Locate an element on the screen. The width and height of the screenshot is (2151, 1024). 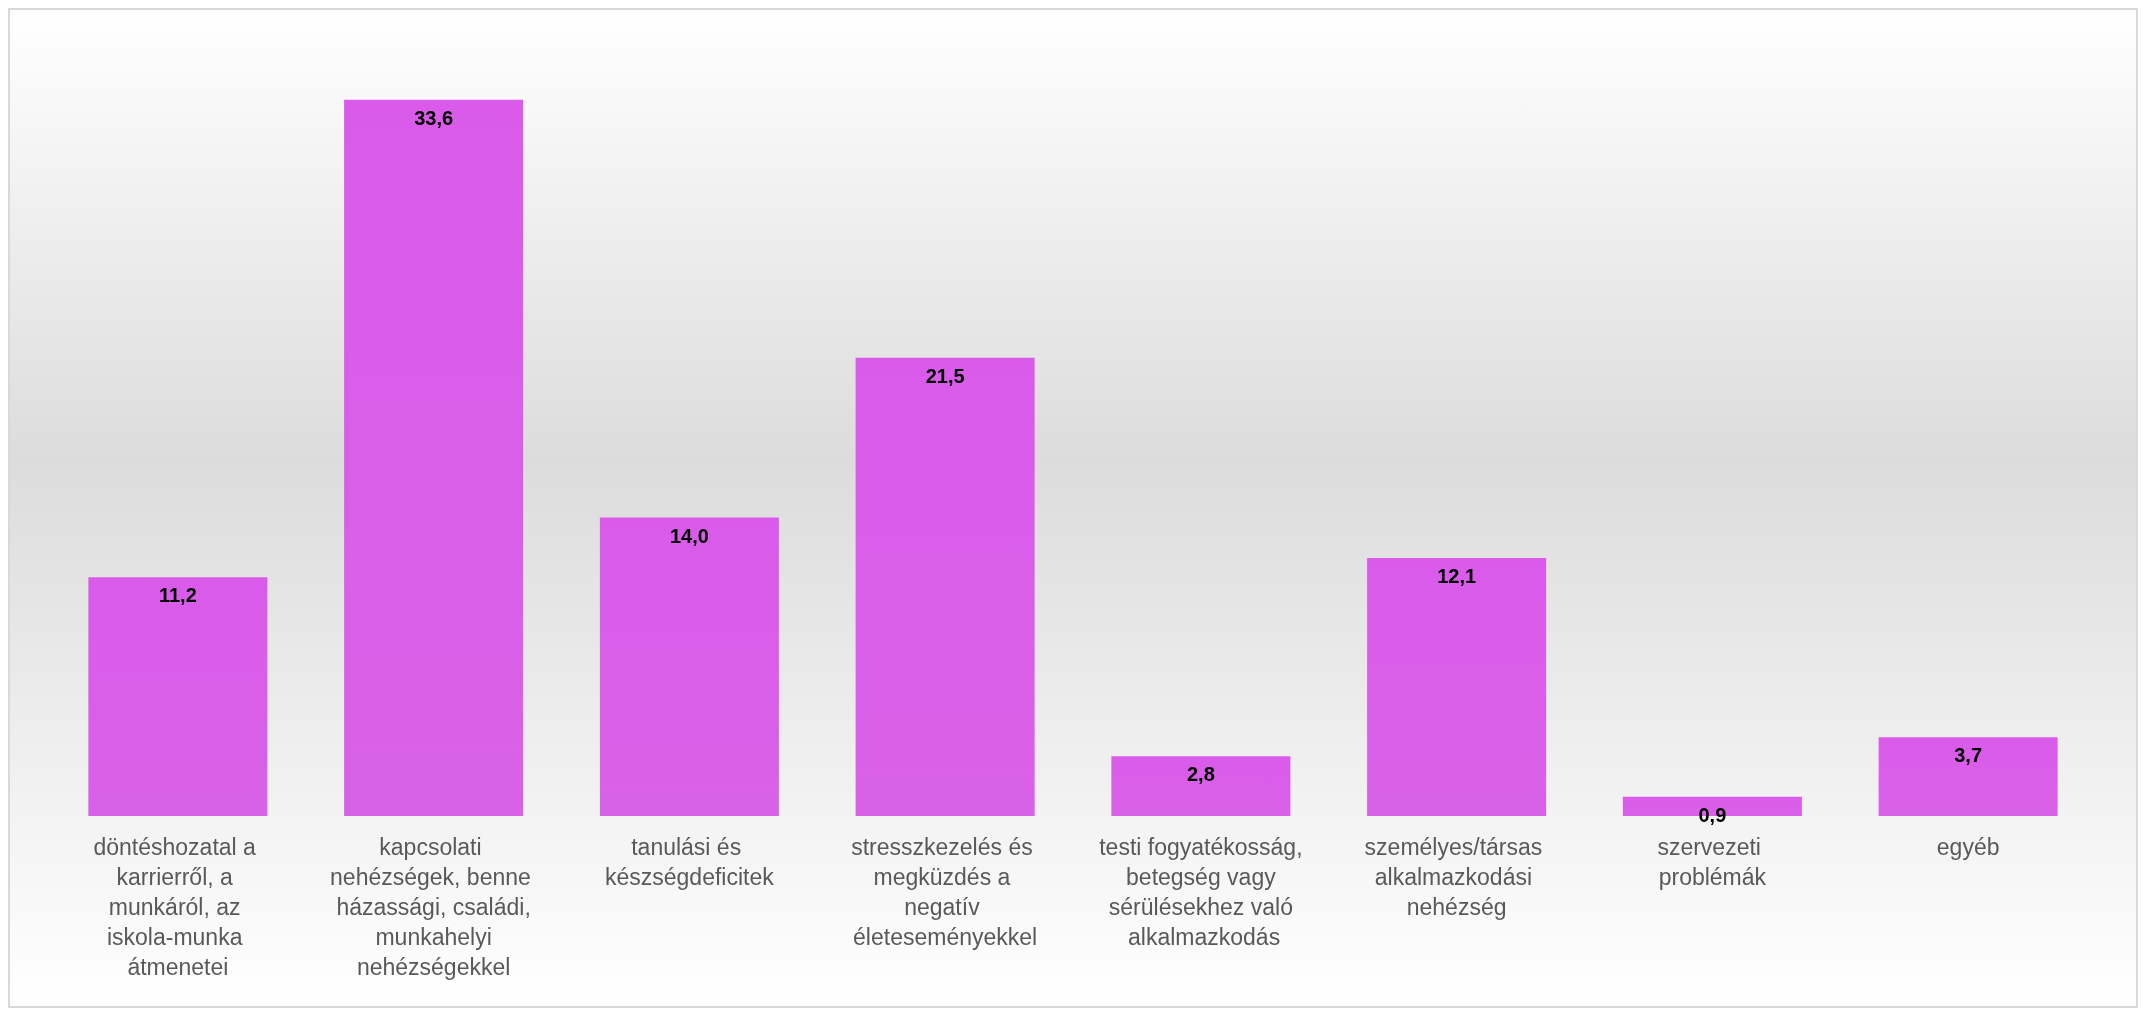
x-tick-label: személyes/társas alkalmazkodási nehézség is located at coordinates (1456, 877).